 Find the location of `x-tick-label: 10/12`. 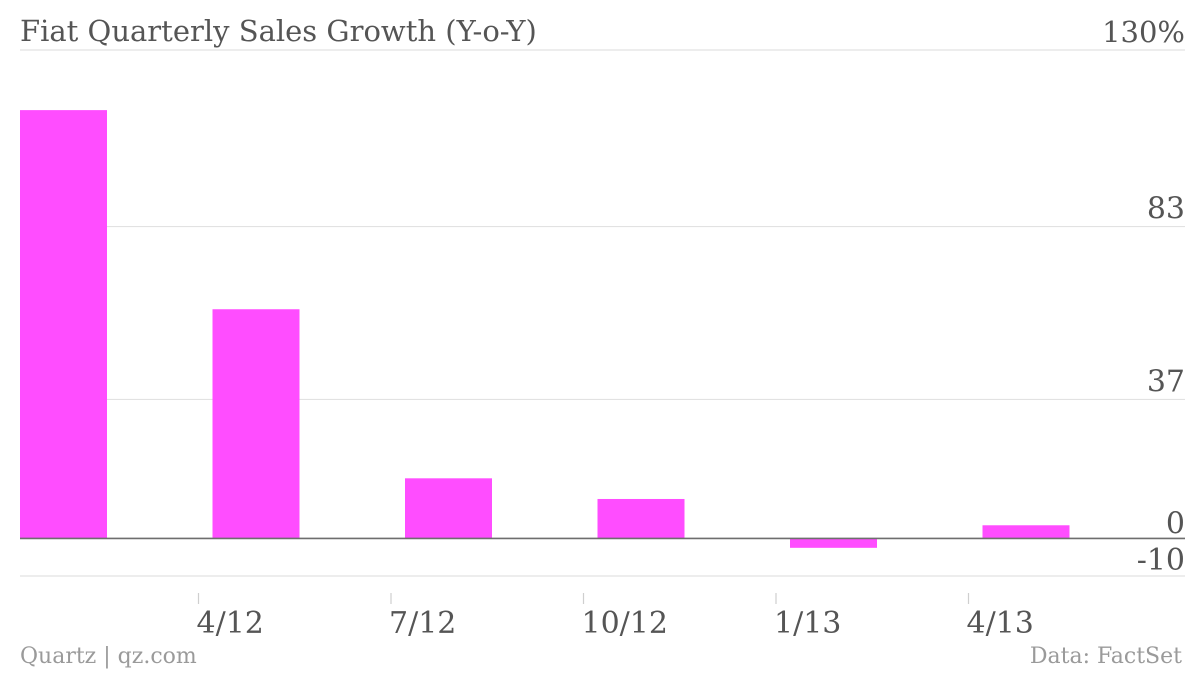

x-tick-label: 10/12 is located at coordinates (625, 623).